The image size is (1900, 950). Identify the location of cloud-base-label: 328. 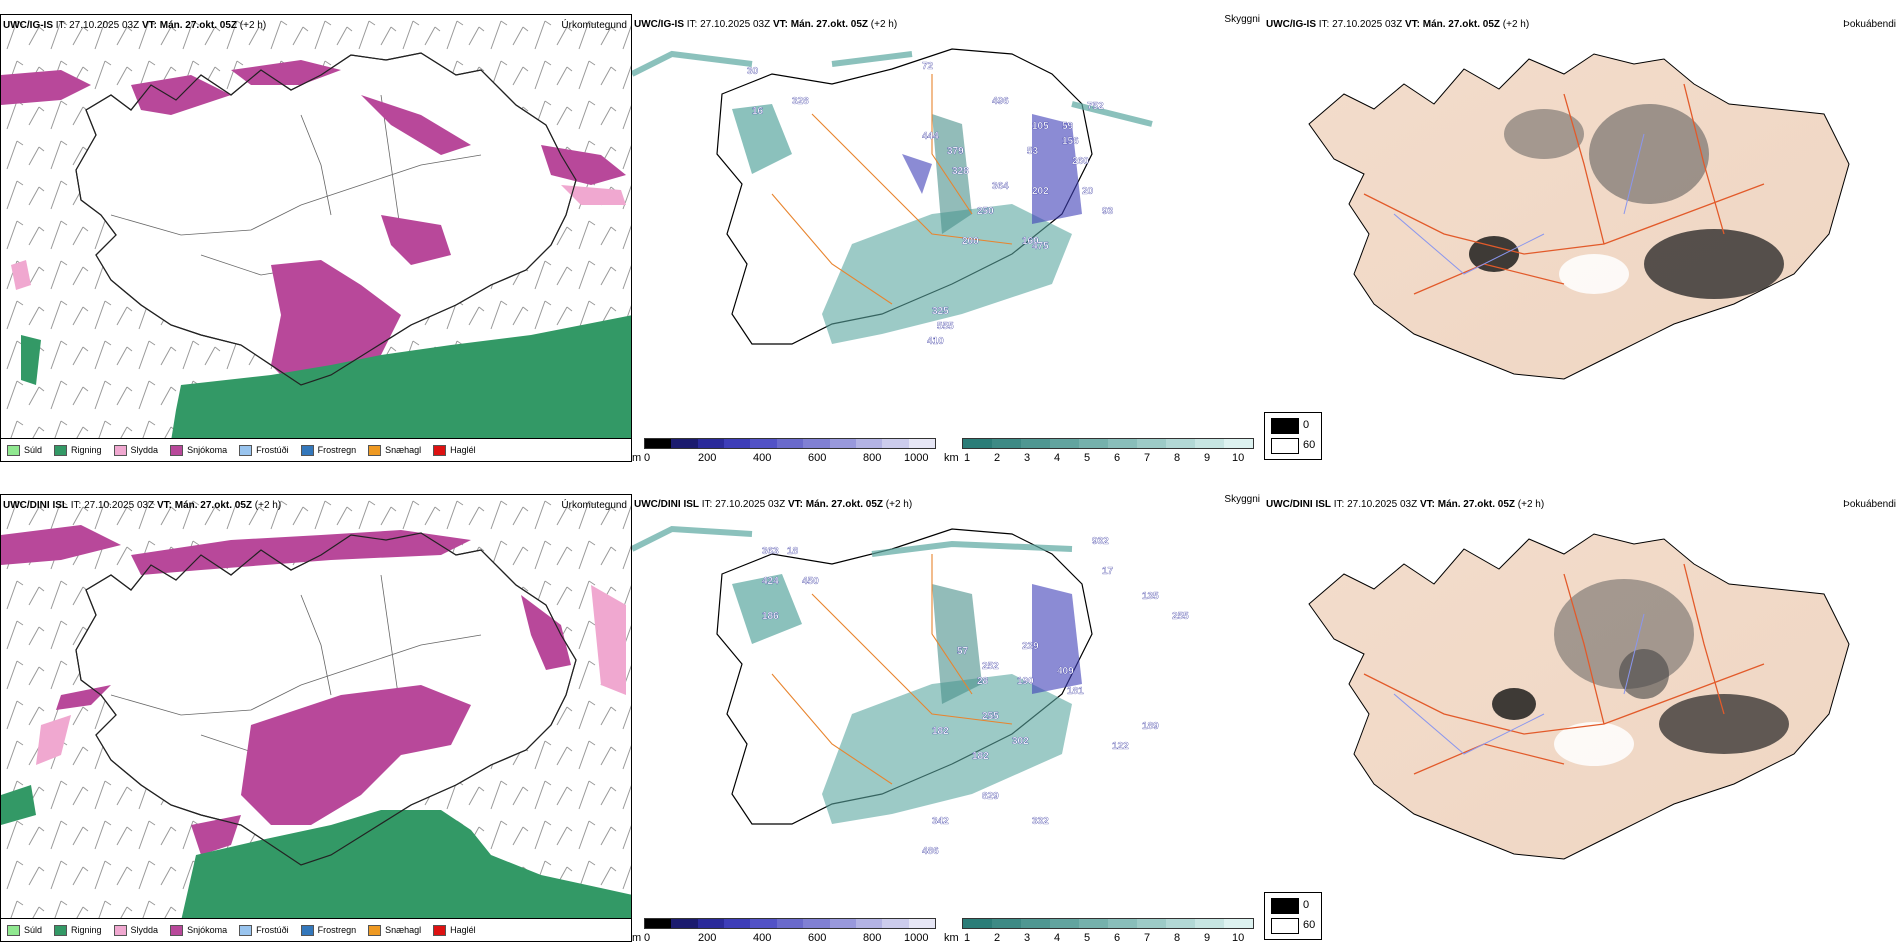
(960, 171).